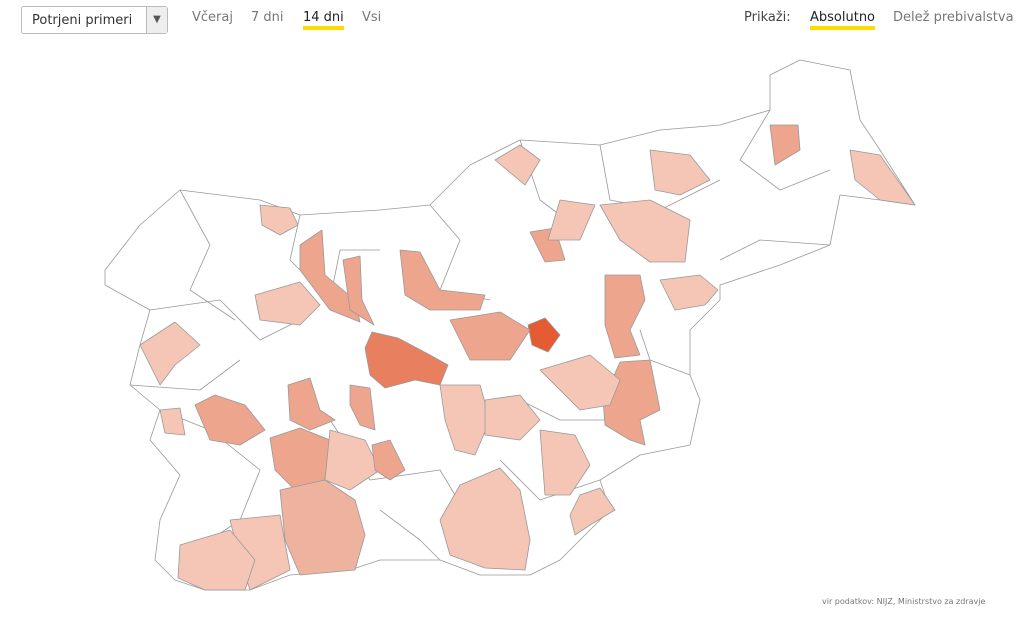 Image resolution: width=1024 pixels, height=636 pixels. Describe the element at coordinates (212, 17) in the screenshot. I see `period-option: Včeraj` at that location.